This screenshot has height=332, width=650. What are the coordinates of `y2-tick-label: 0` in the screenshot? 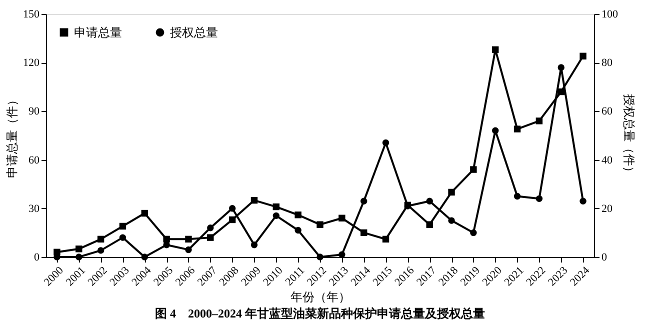 It's located at (605, 258).